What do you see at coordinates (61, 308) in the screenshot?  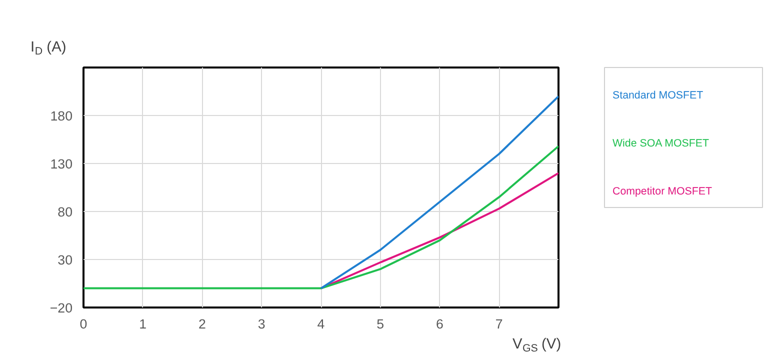 I see `y-tick-label: −20` at bounding box center [61, 308].